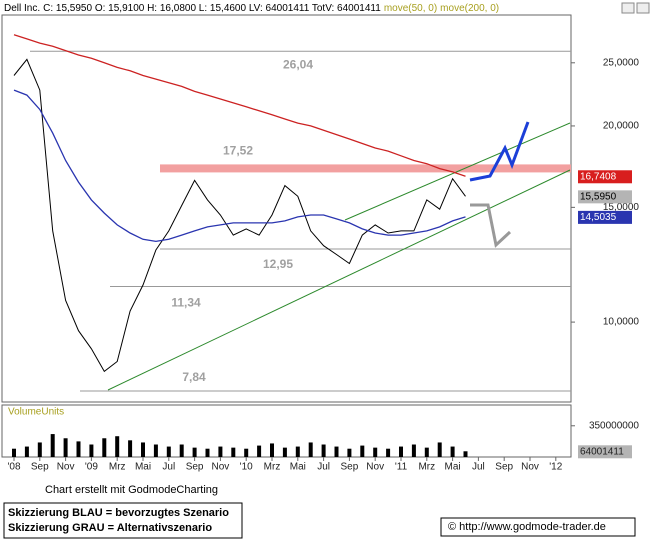  What do you see at coordinates (194, 377) in the screenshot?
I see `level-label: 7,84` at bounding box center [194, 377].